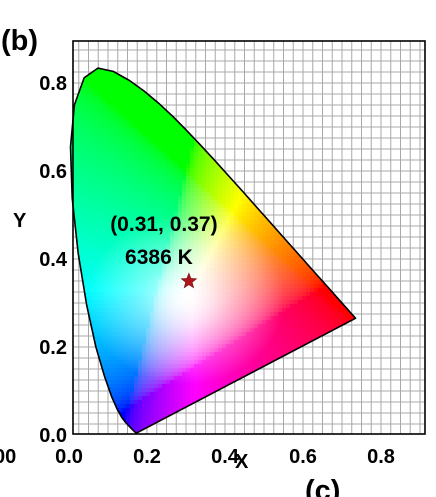  What do you see at coordinates (189, 280) in the screenshot?
I see `point-star-marker` at bounding box center [189, 280].